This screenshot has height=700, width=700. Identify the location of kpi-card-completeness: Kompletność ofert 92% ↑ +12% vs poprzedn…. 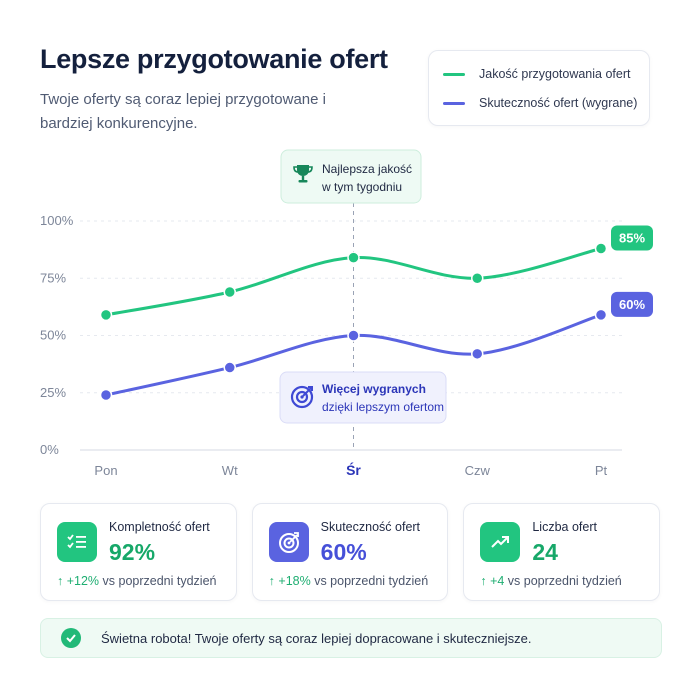
(138, 552).